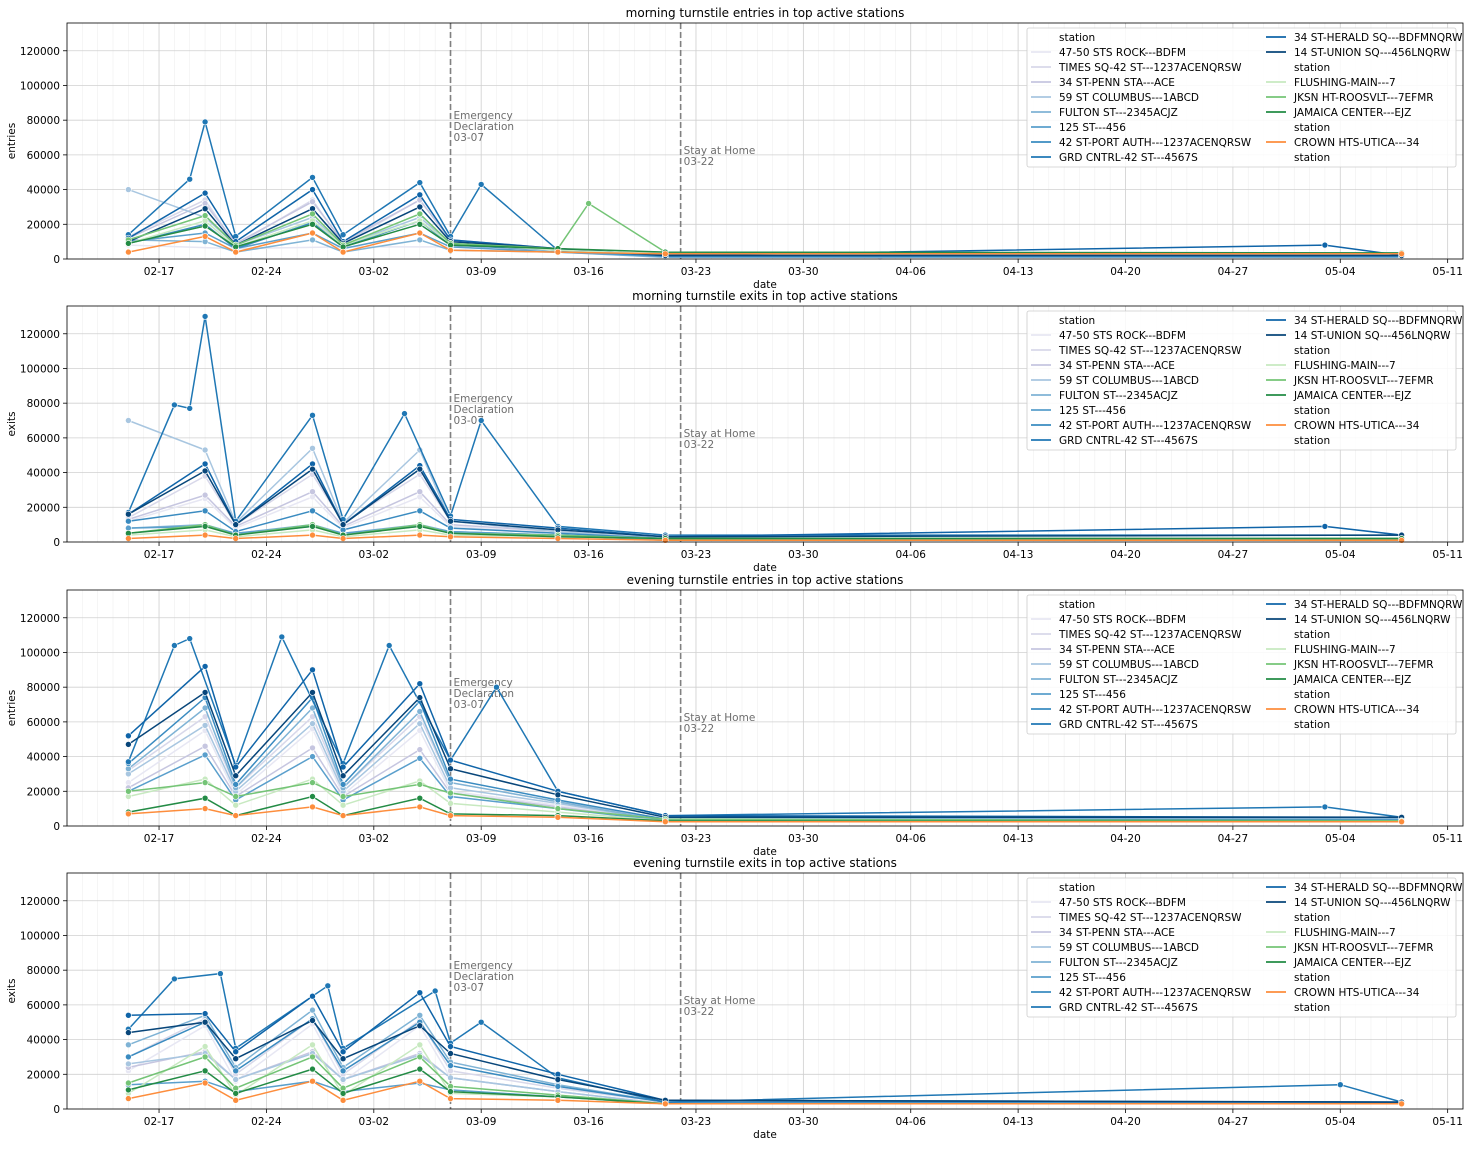  I want to click on x-tick-label: 04-27, so click(1233, 839).